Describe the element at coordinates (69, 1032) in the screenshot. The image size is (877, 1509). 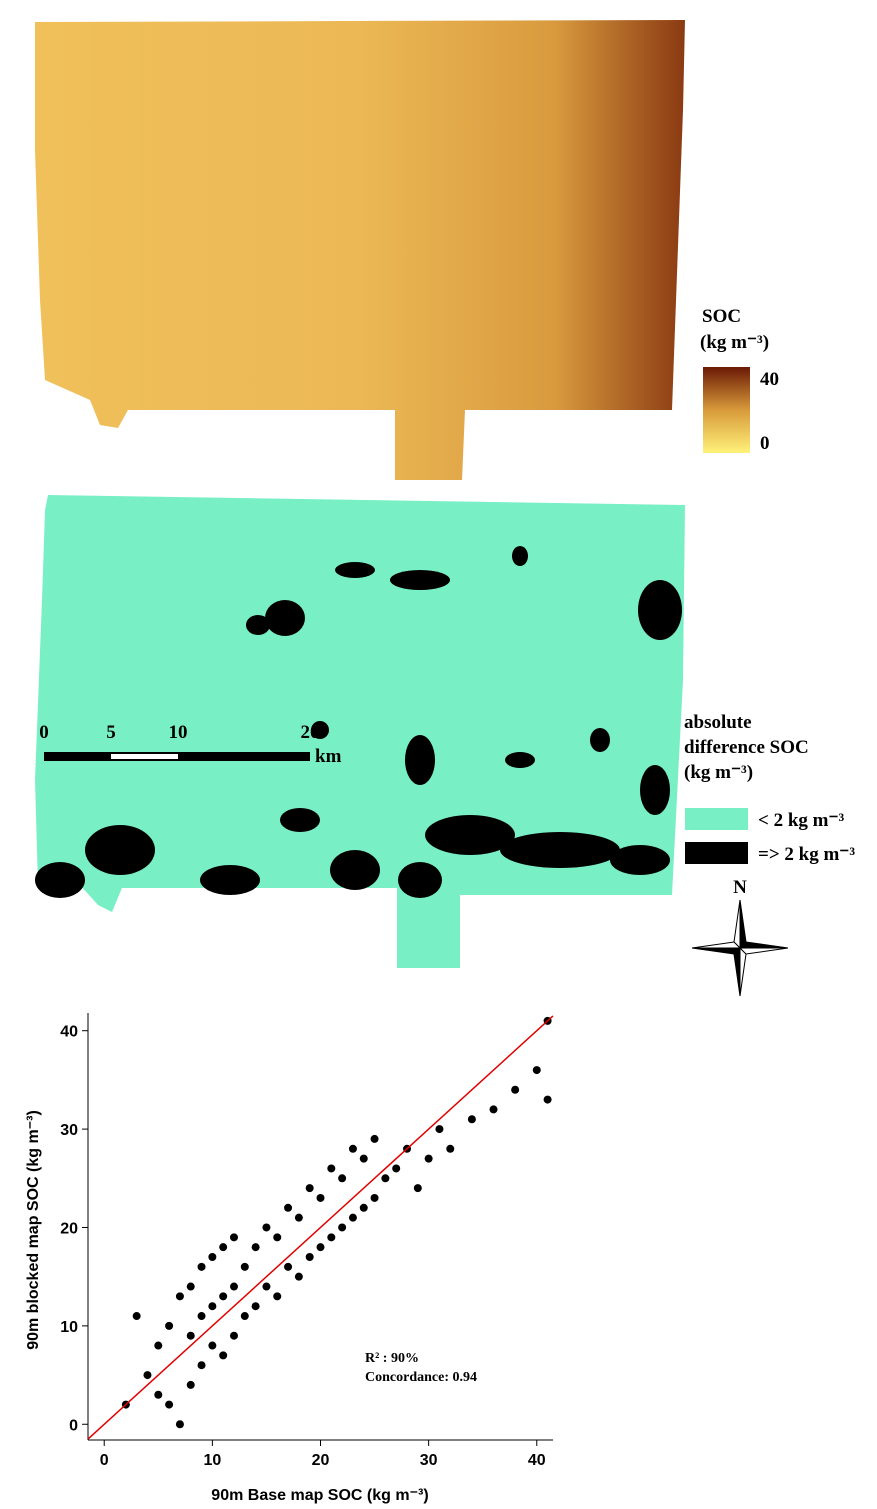
I see `y-tick-label: 40` at that location.